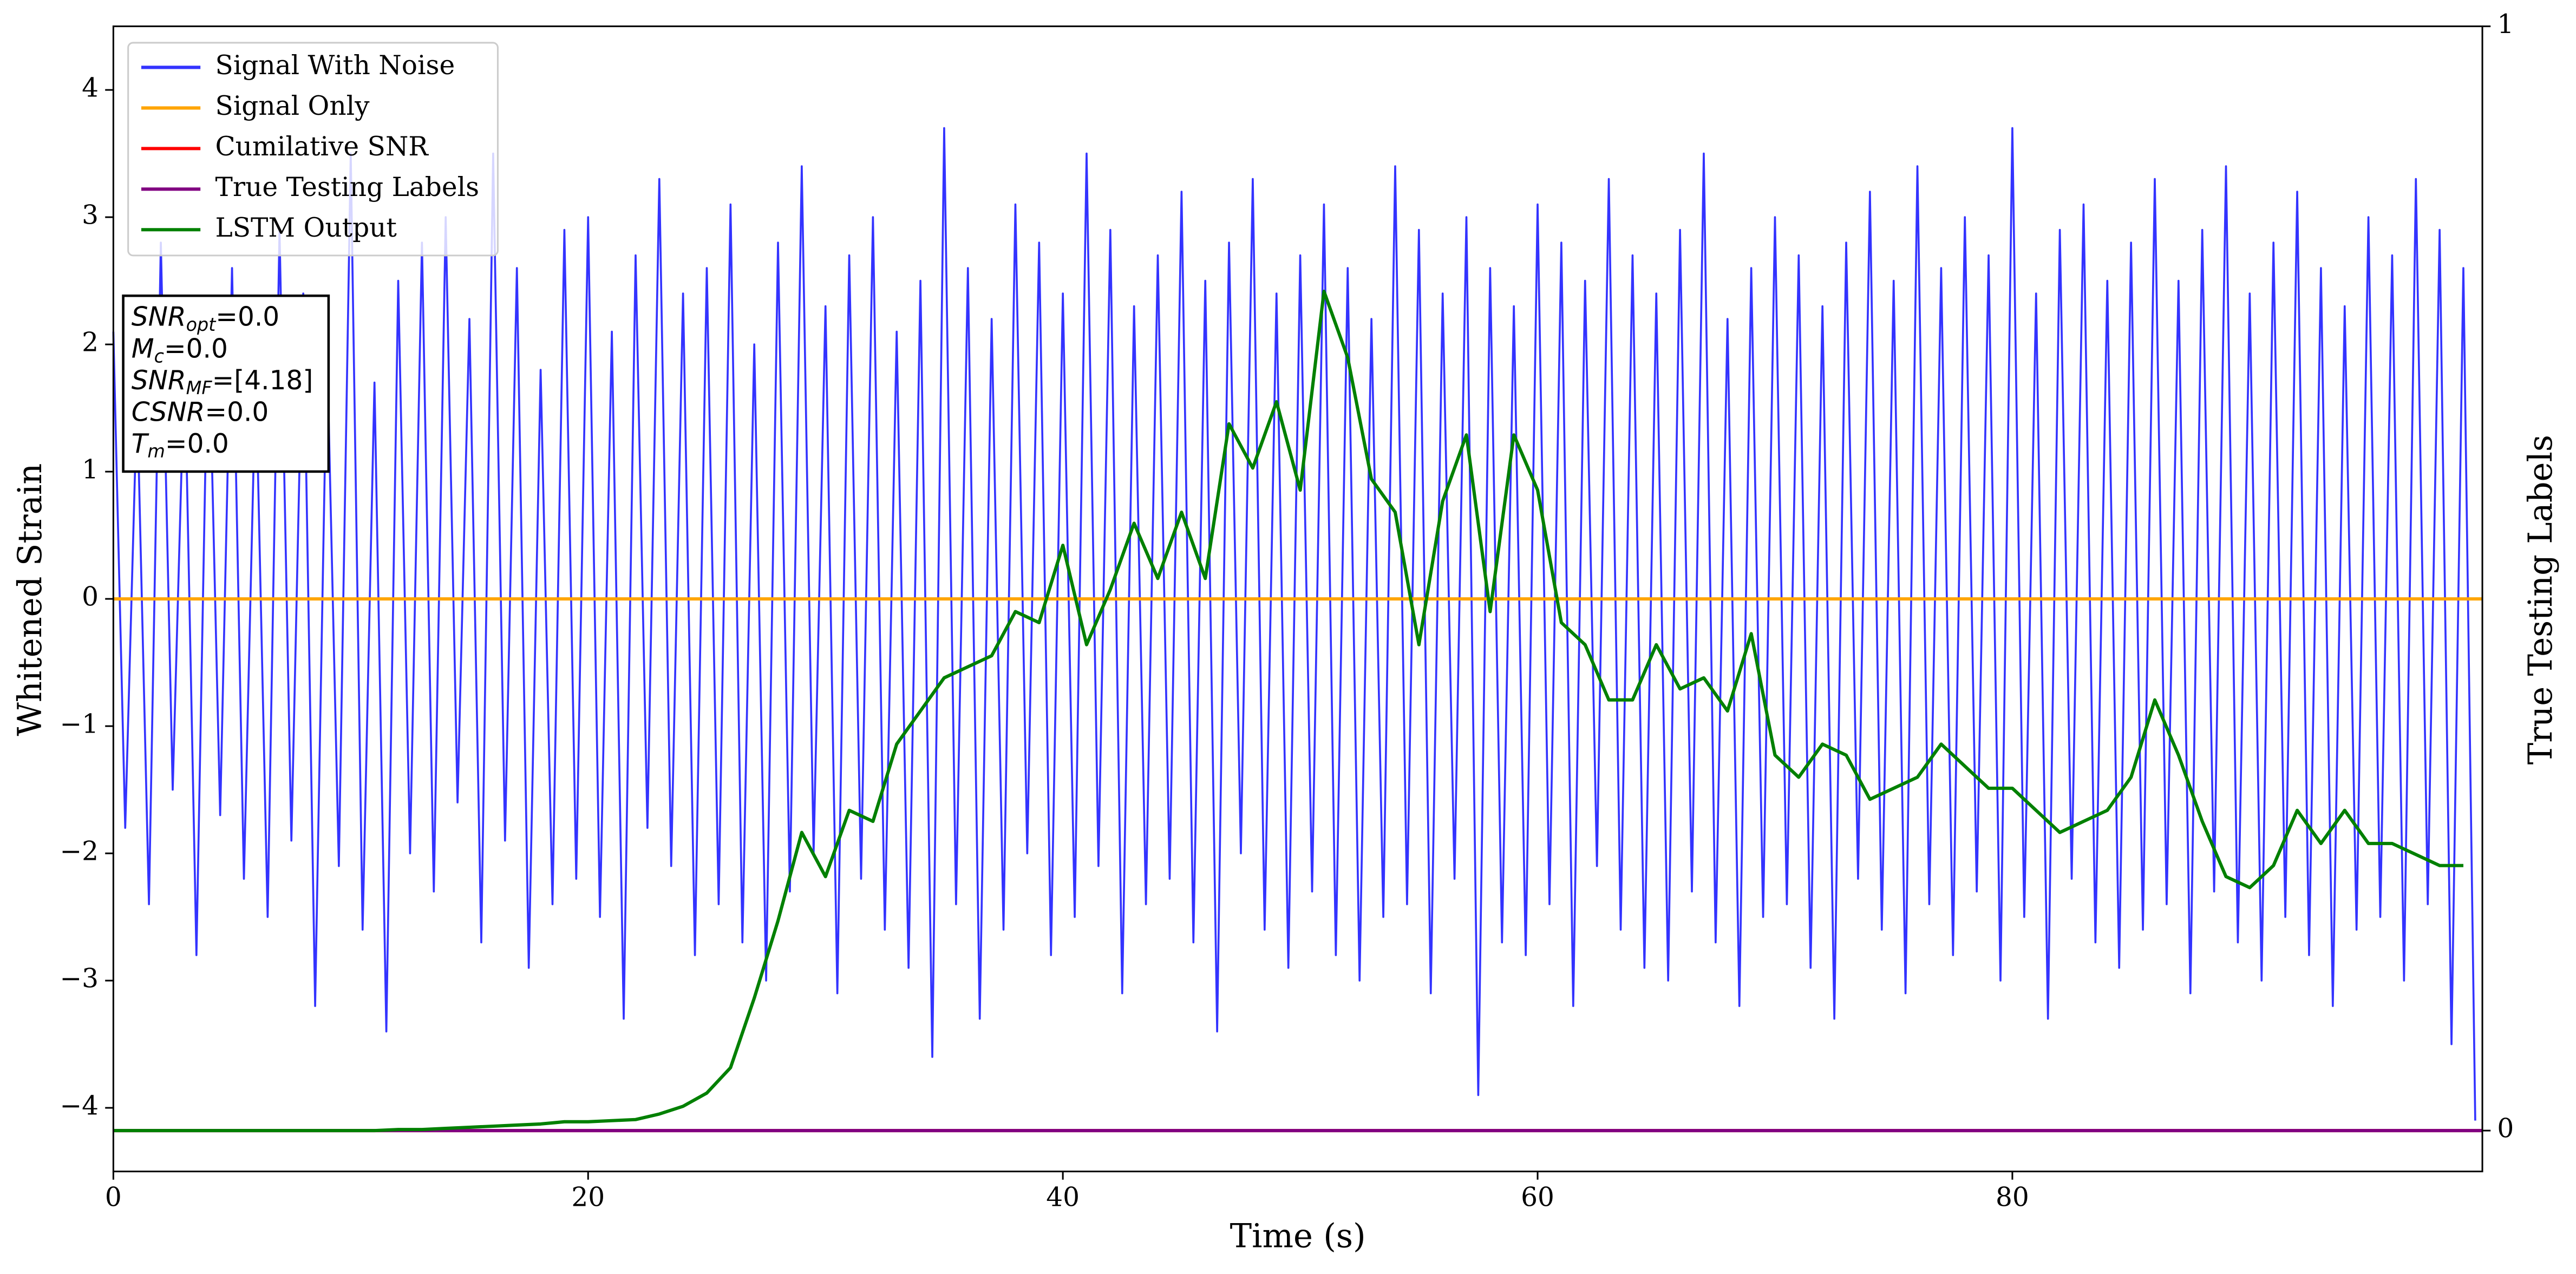 This screenshot has height=1274, width=2576. Describe the element at coordinates (1538, 1197) in the screenshot. I see `x-tick-label: 60` at that location.